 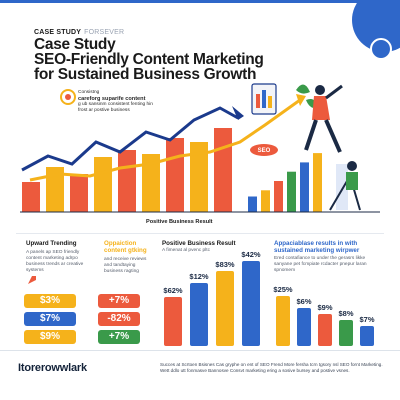 What do you see at coordinates (173, 290) in the screenshot?
I see `positive-value-1: $62%` at bounding box center [173, 290].